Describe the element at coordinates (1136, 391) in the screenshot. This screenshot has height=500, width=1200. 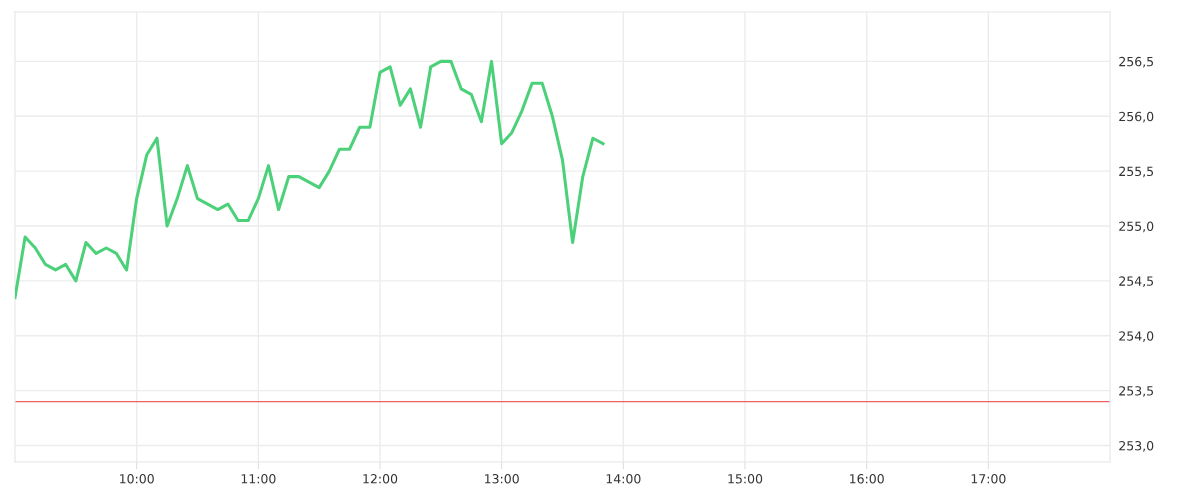
I see `y-tick-label: 253,5` at that location.